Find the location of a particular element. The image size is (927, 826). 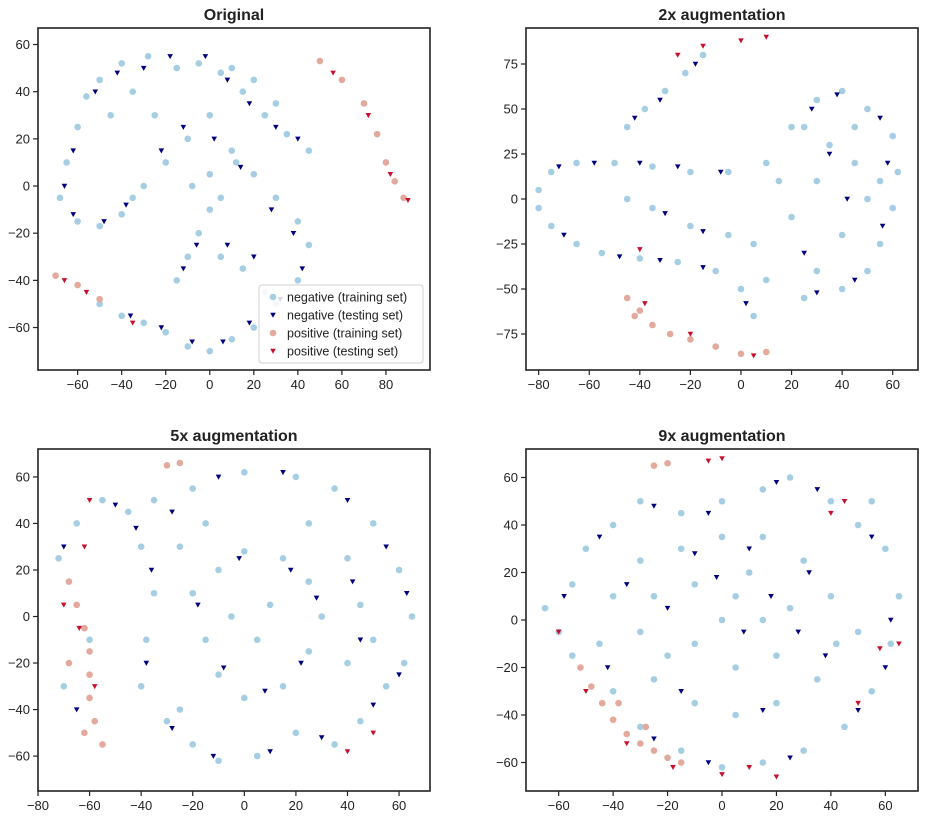

x-tick-label: 40 is located at coordinates (831, 805).